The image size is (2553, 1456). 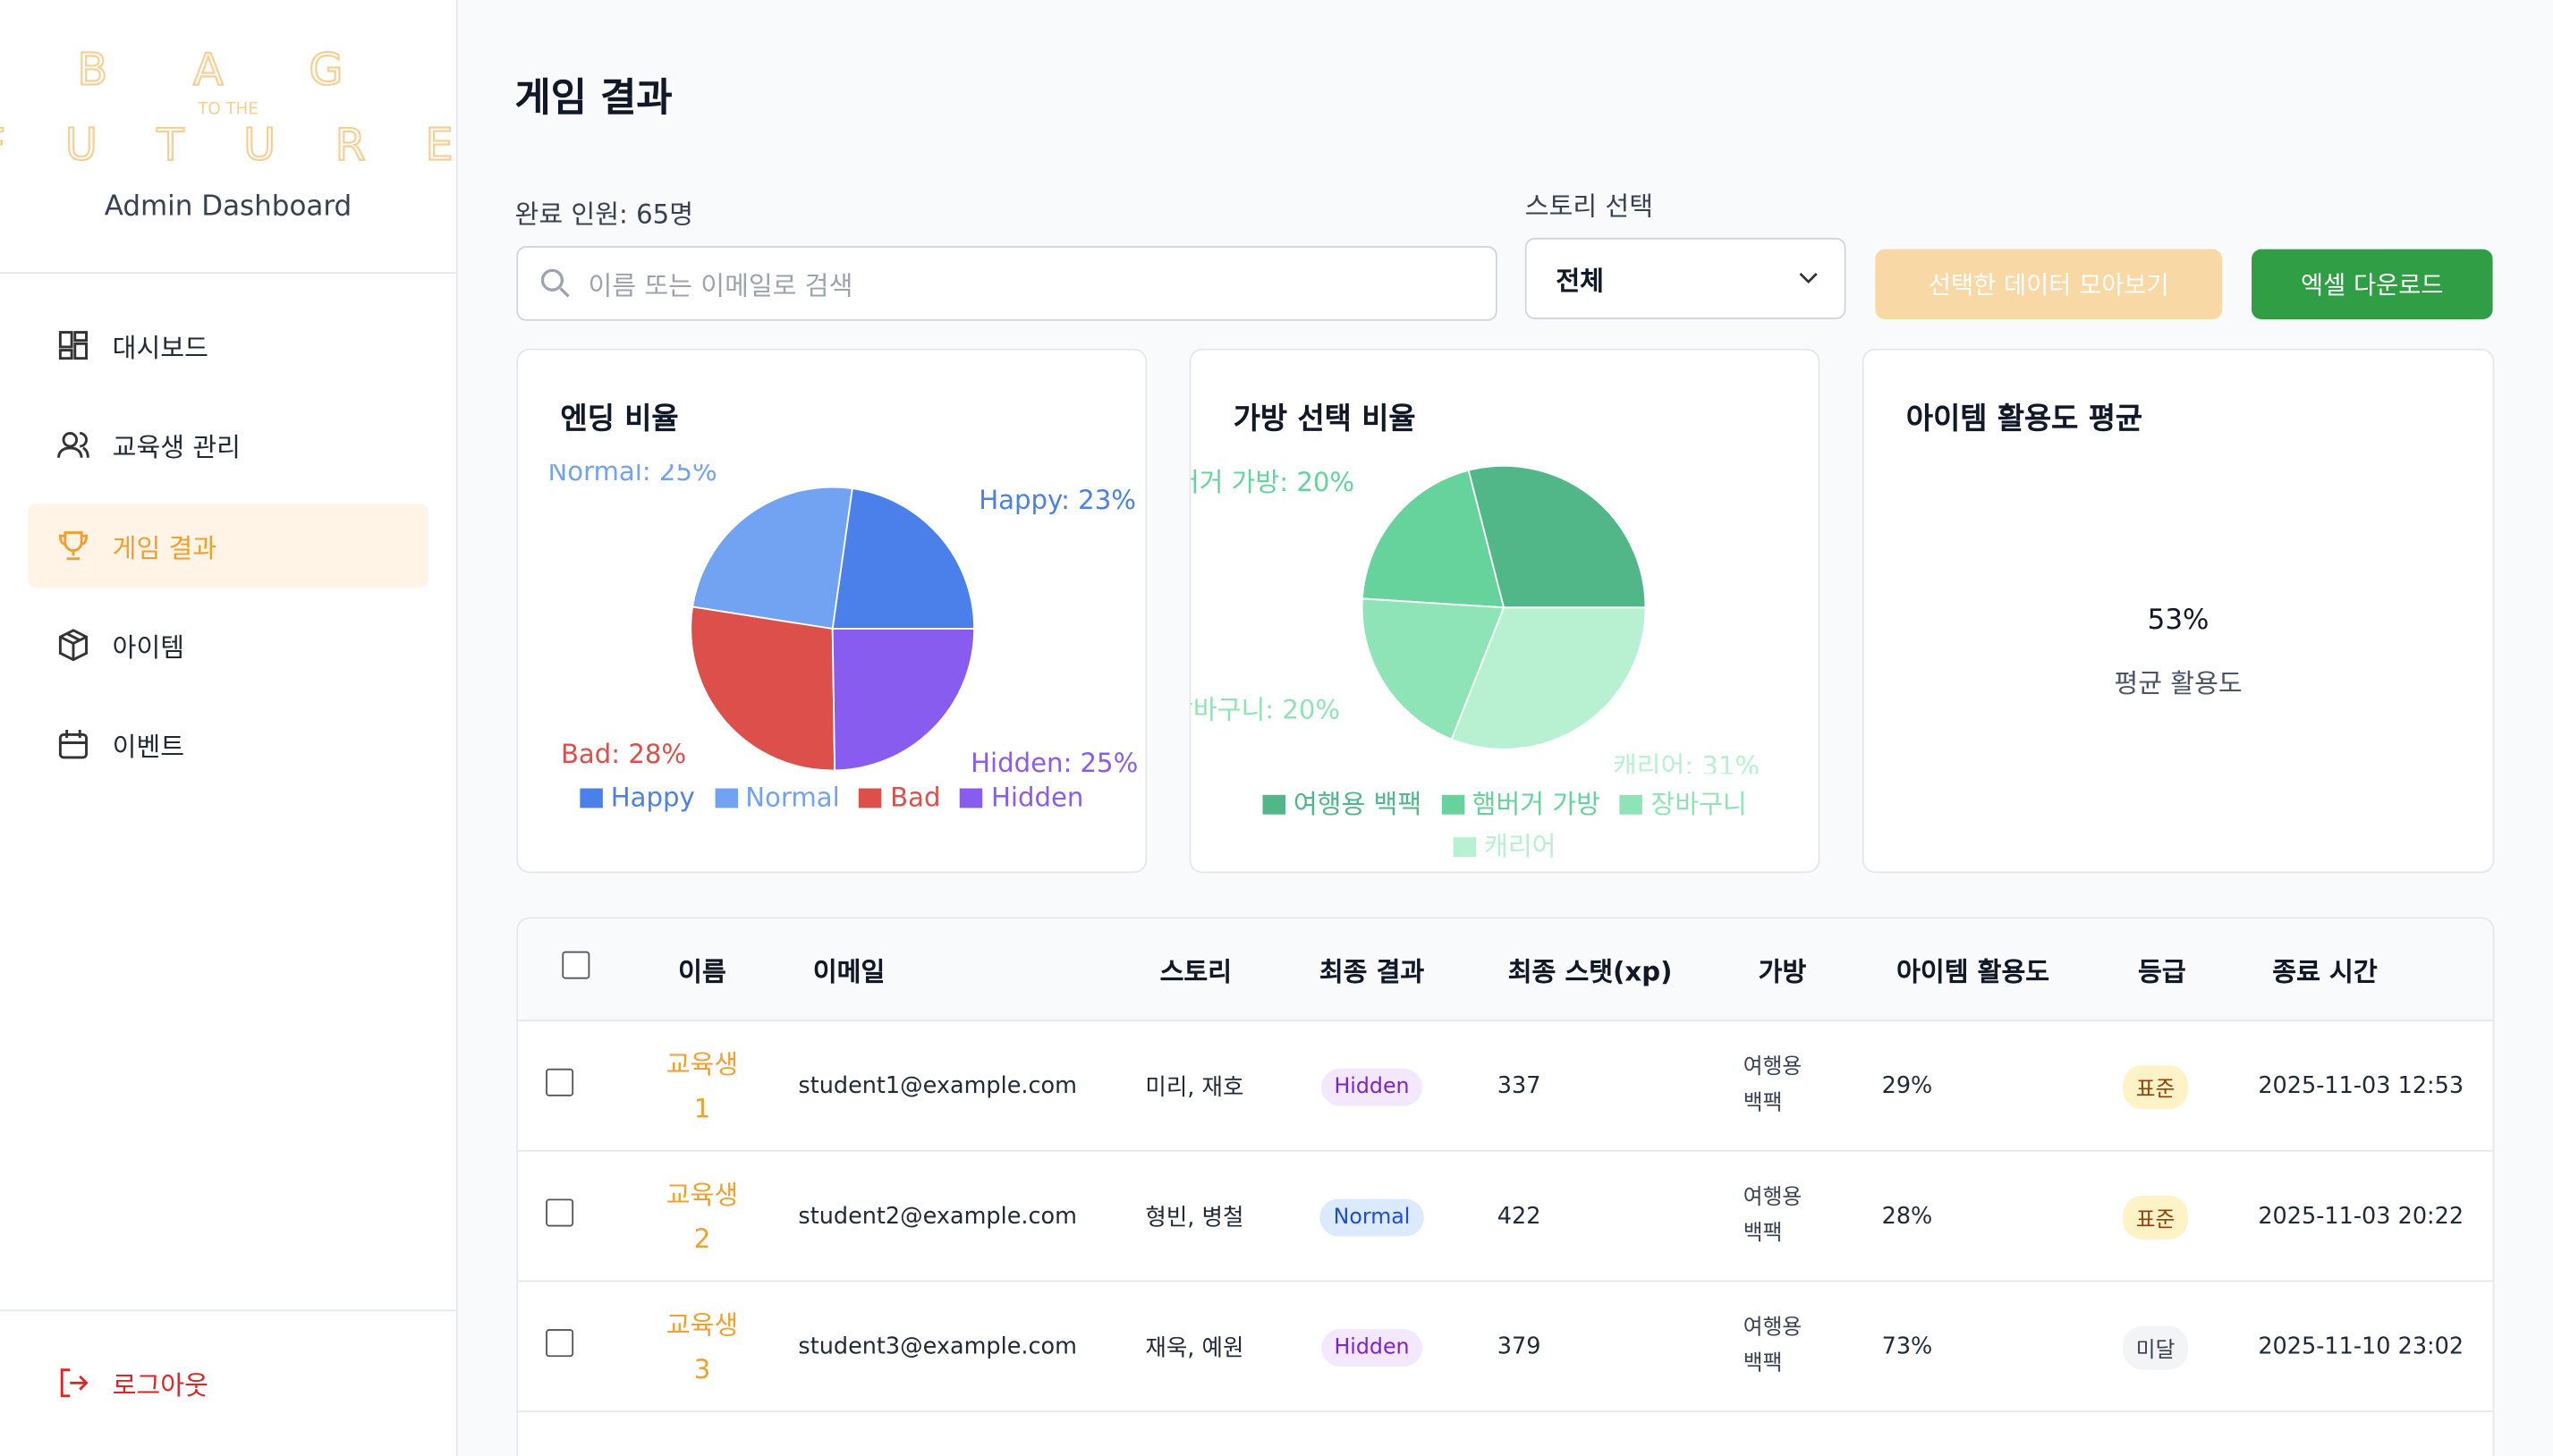 I want to click on count: 완료 인원: 65명, so click(x=604, y=214).